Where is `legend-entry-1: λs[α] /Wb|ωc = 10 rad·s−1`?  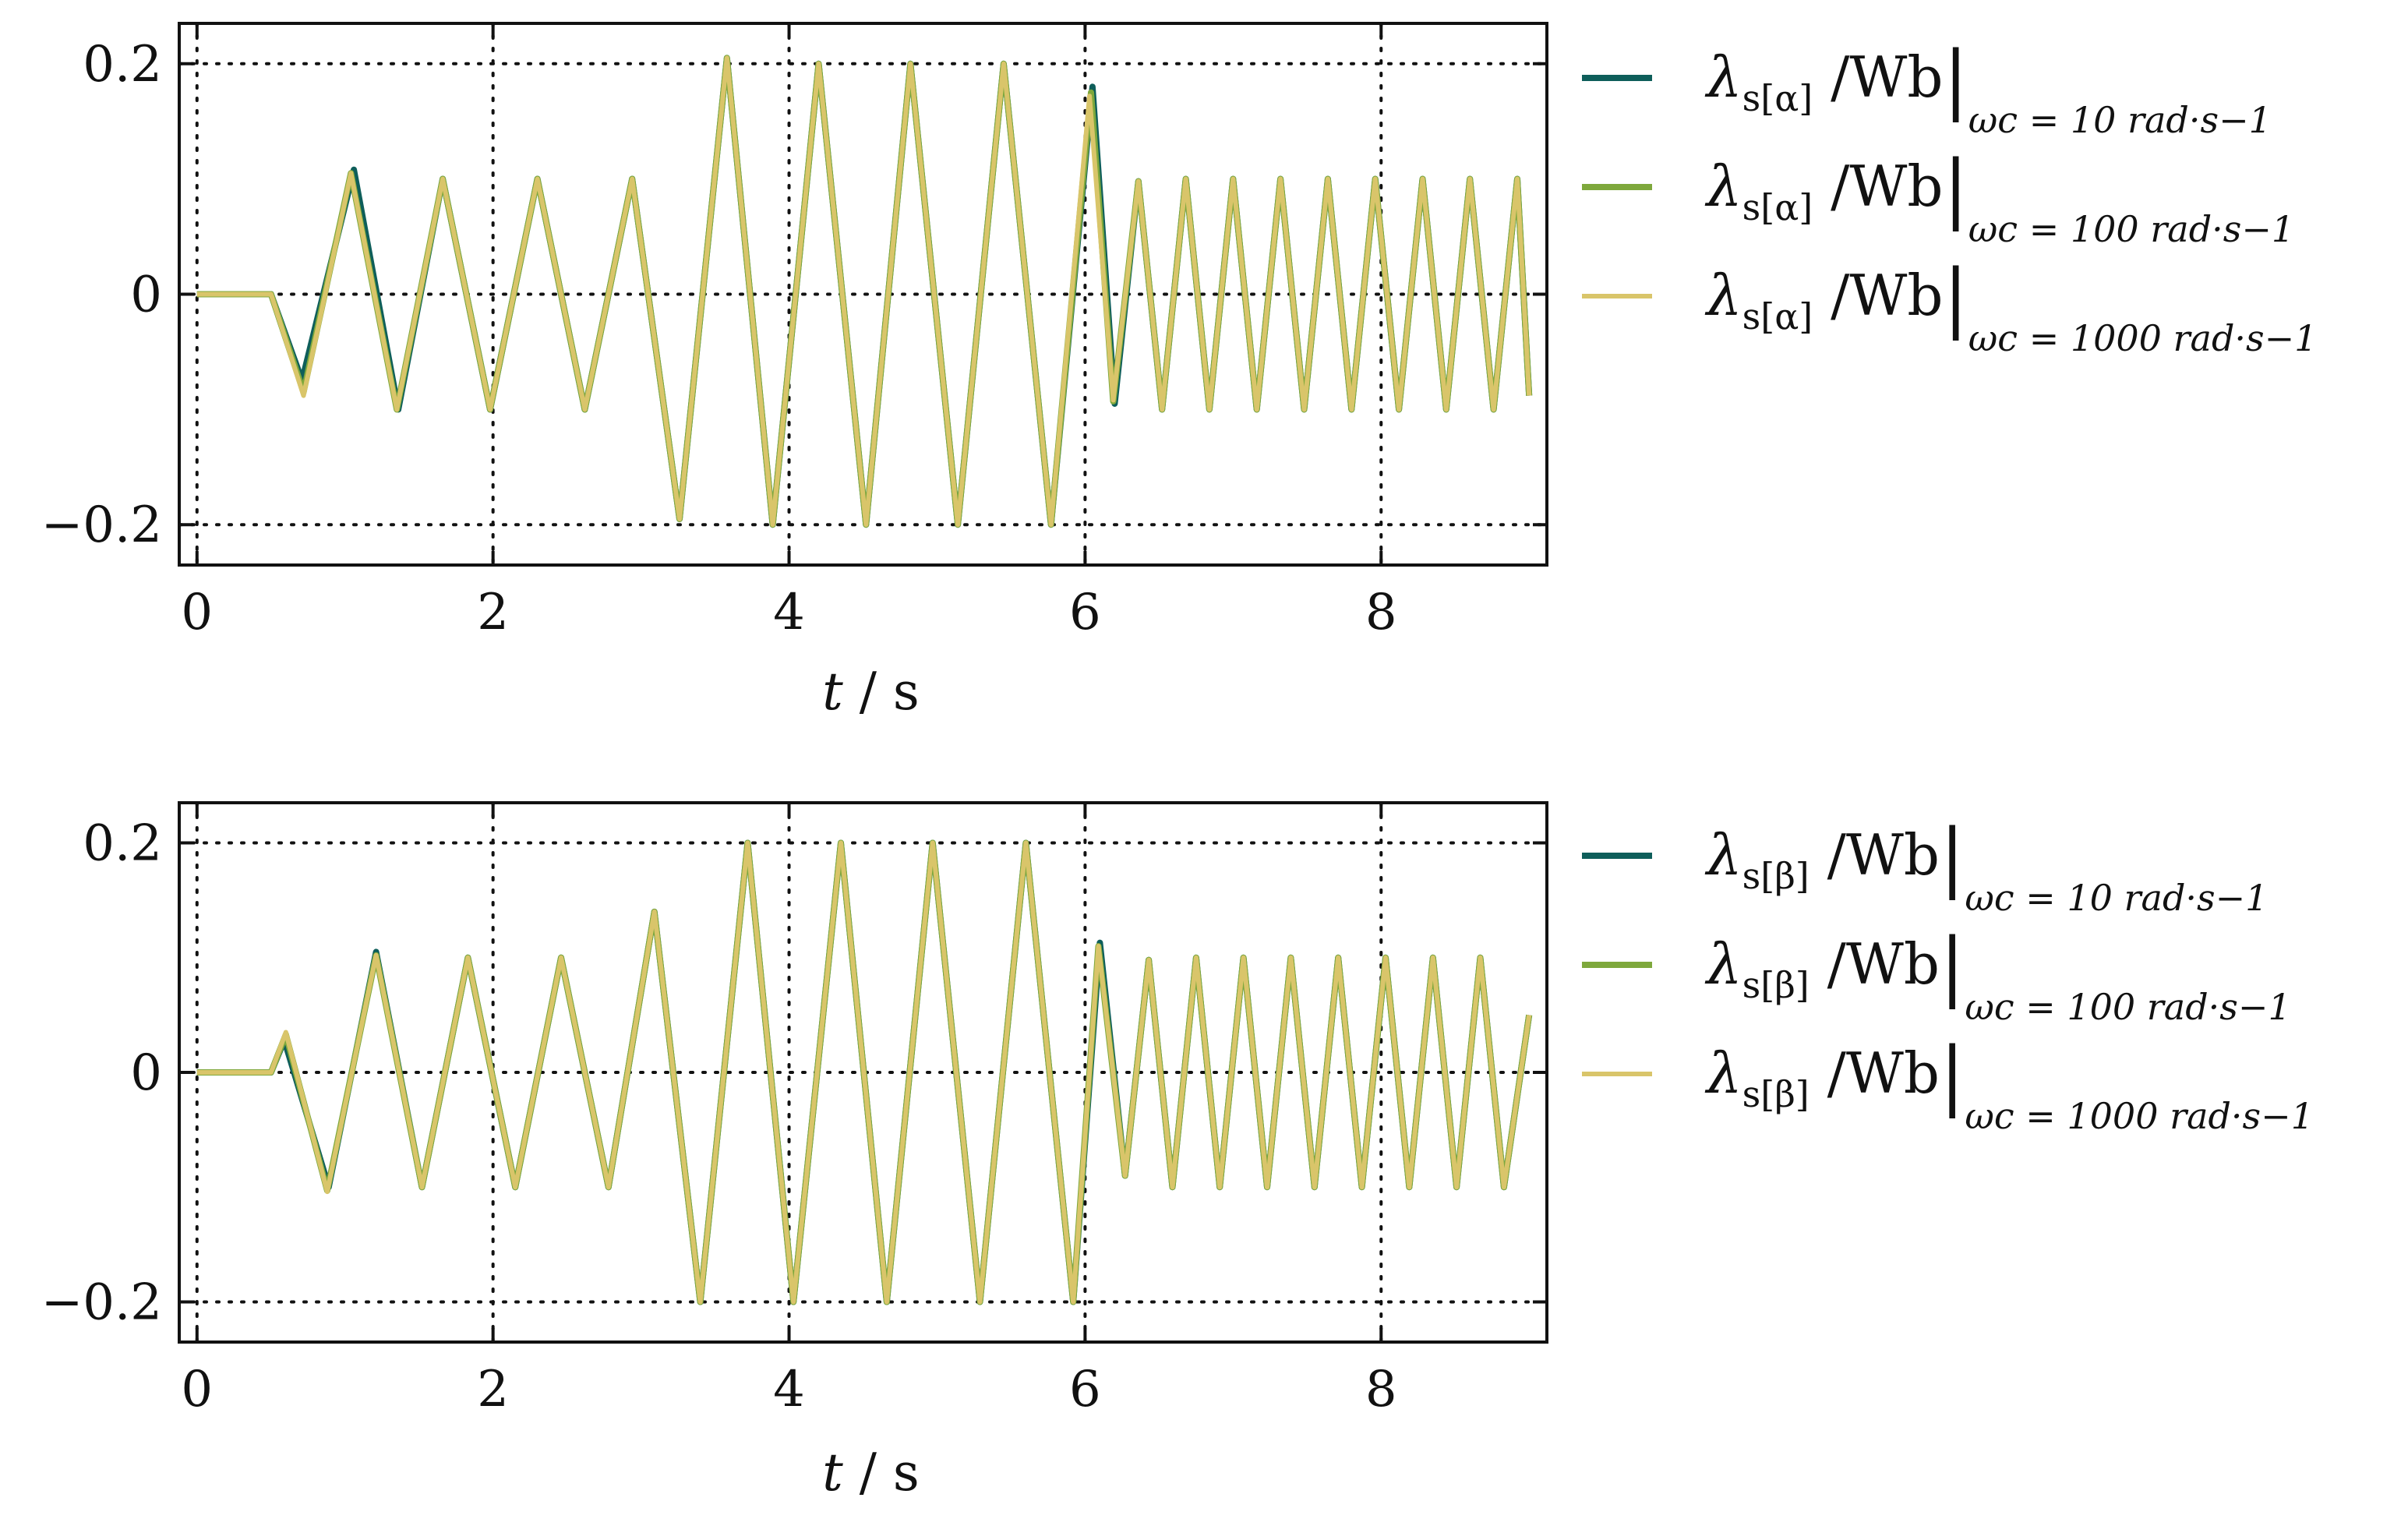 legend-entry-1: λs[α] /Wb|ωc = 10 rad·s−1 is located at coordinates (1988, 88).